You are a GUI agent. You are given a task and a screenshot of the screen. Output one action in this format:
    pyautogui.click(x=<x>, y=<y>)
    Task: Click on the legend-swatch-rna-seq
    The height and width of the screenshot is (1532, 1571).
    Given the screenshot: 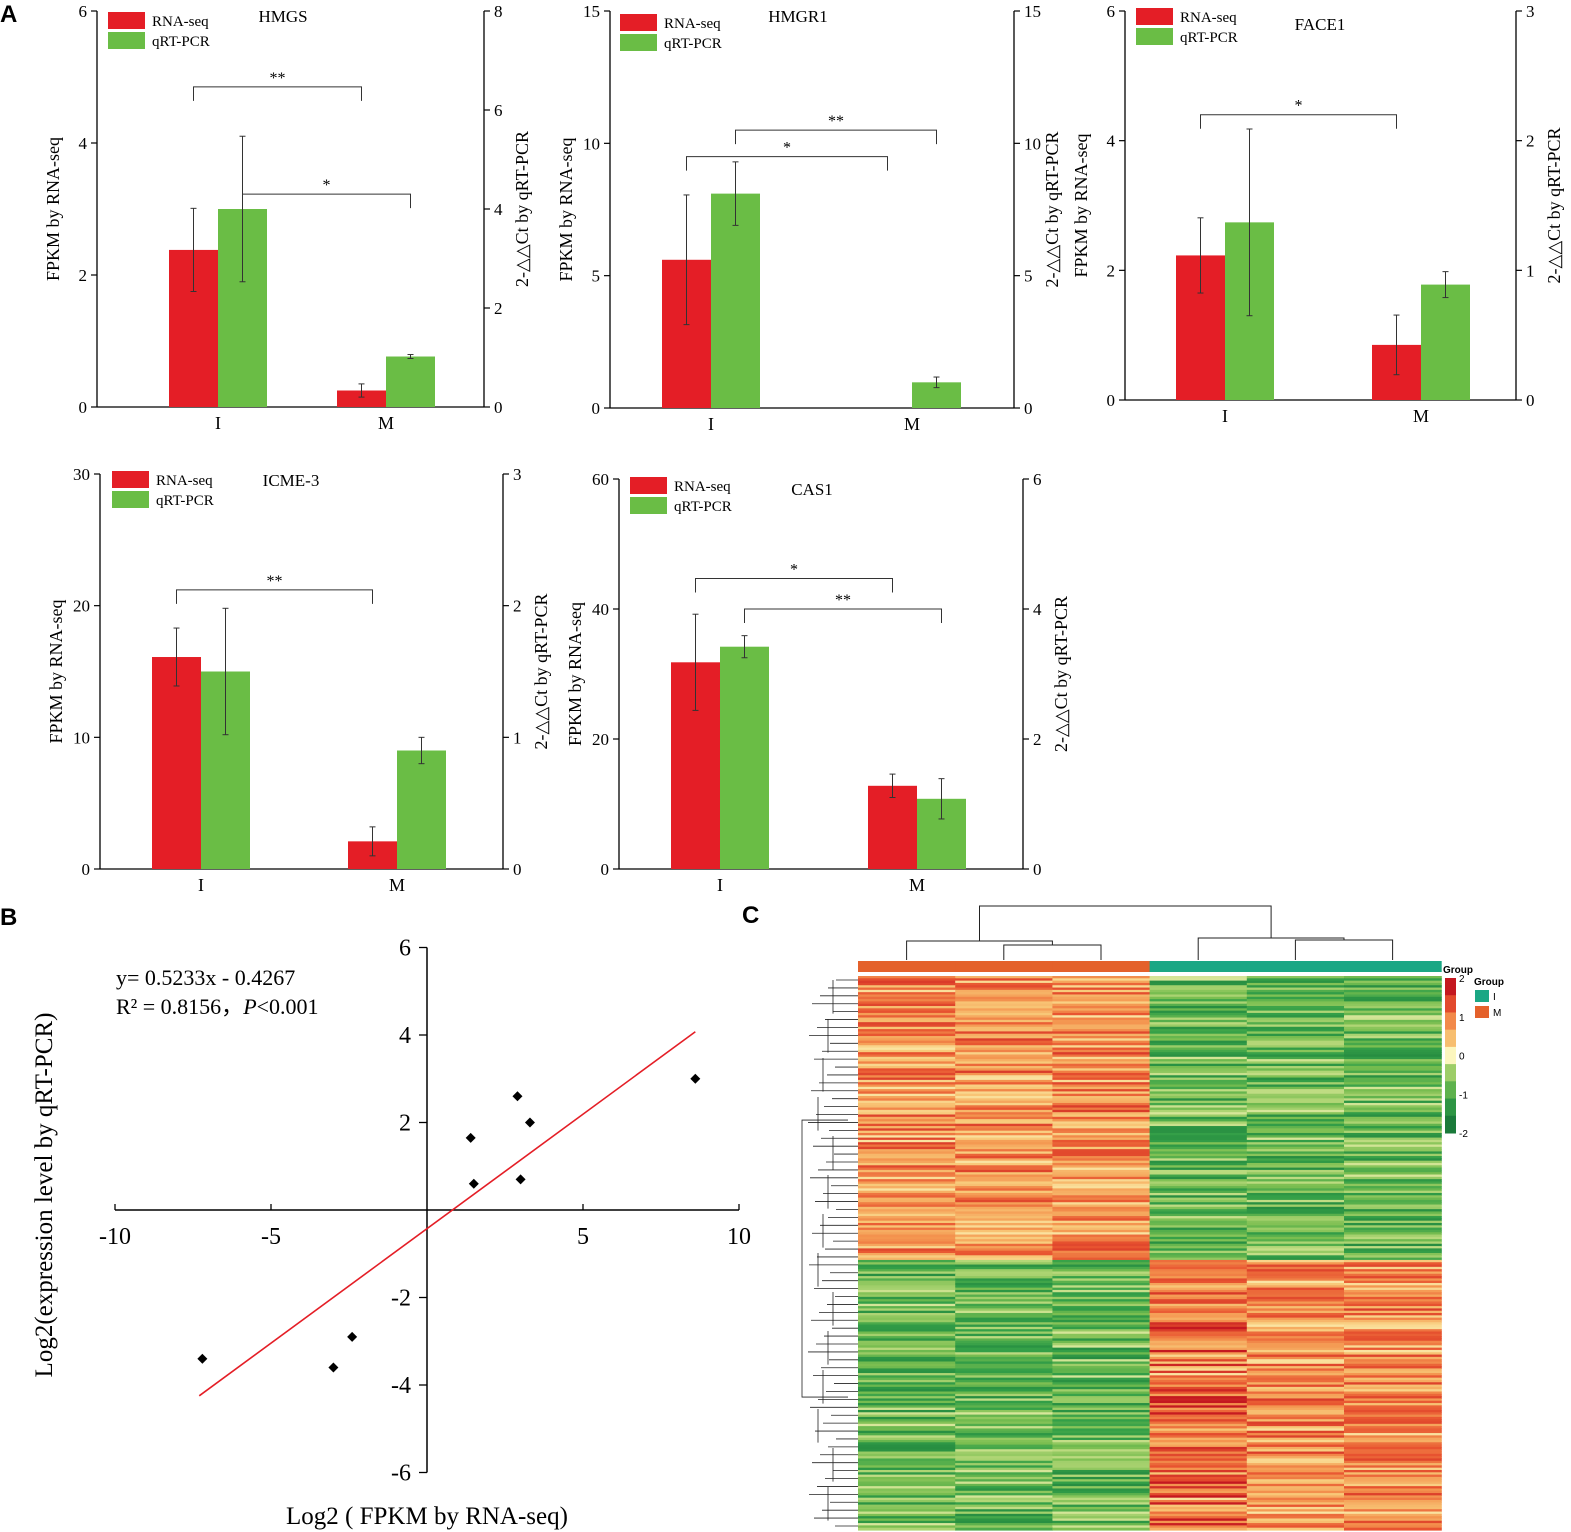 What is the action you would take?
    pyautogui.click(x=1154, y=16)
    